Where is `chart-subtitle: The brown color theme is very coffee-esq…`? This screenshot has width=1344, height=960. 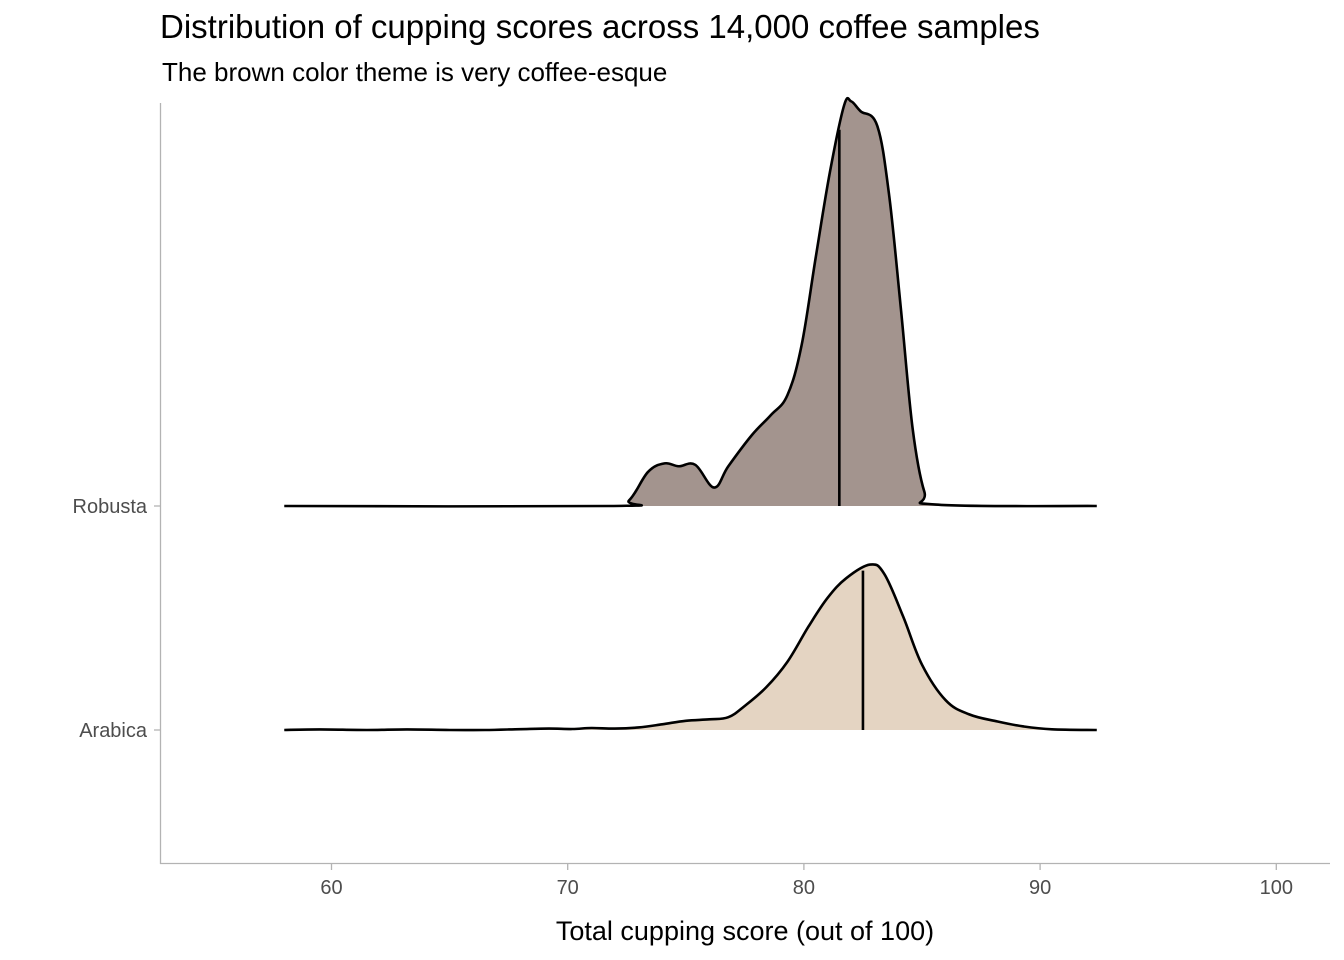
chart-subtitle: The brown color theme is very coffee-esq… is located at coordinates (415, 72).